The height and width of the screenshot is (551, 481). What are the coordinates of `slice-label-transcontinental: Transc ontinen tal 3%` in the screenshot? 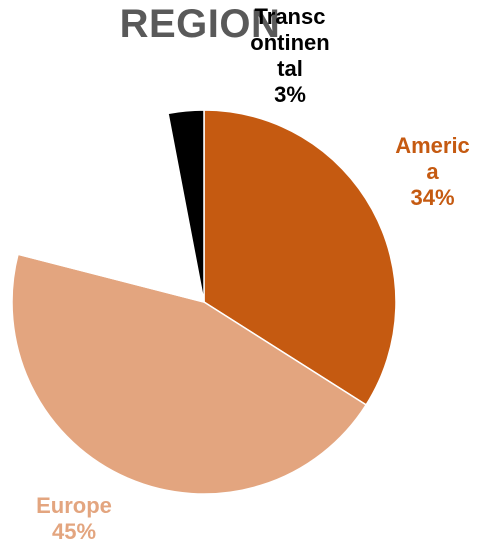 It's located at (290, 56).